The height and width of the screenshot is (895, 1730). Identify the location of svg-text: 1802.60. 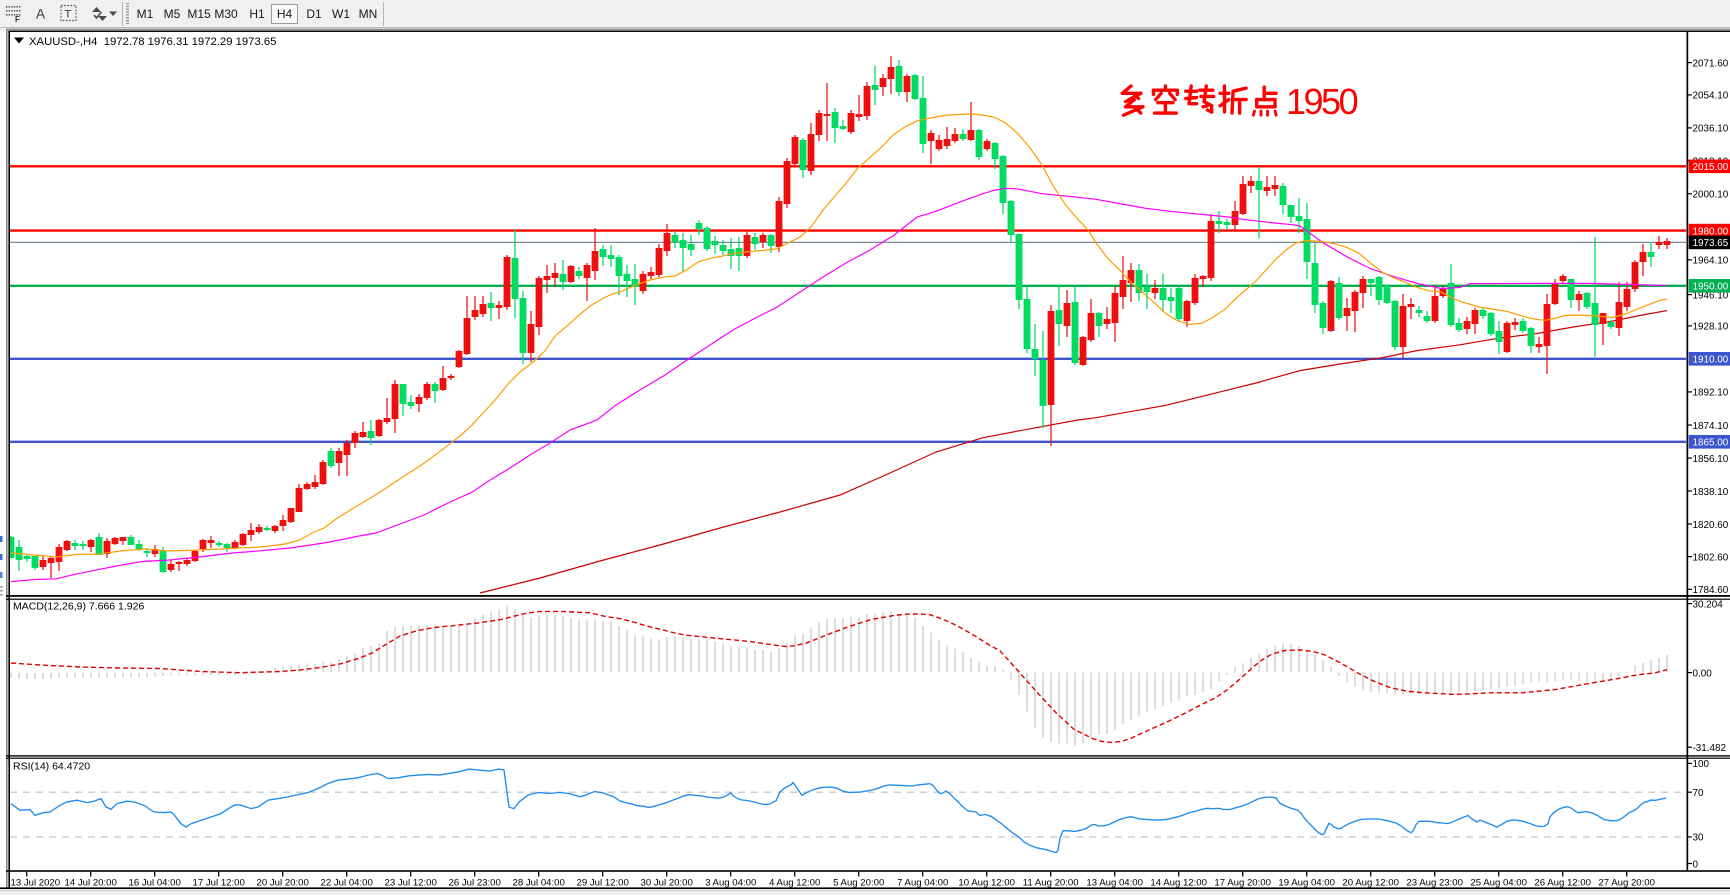
(1711, 557).